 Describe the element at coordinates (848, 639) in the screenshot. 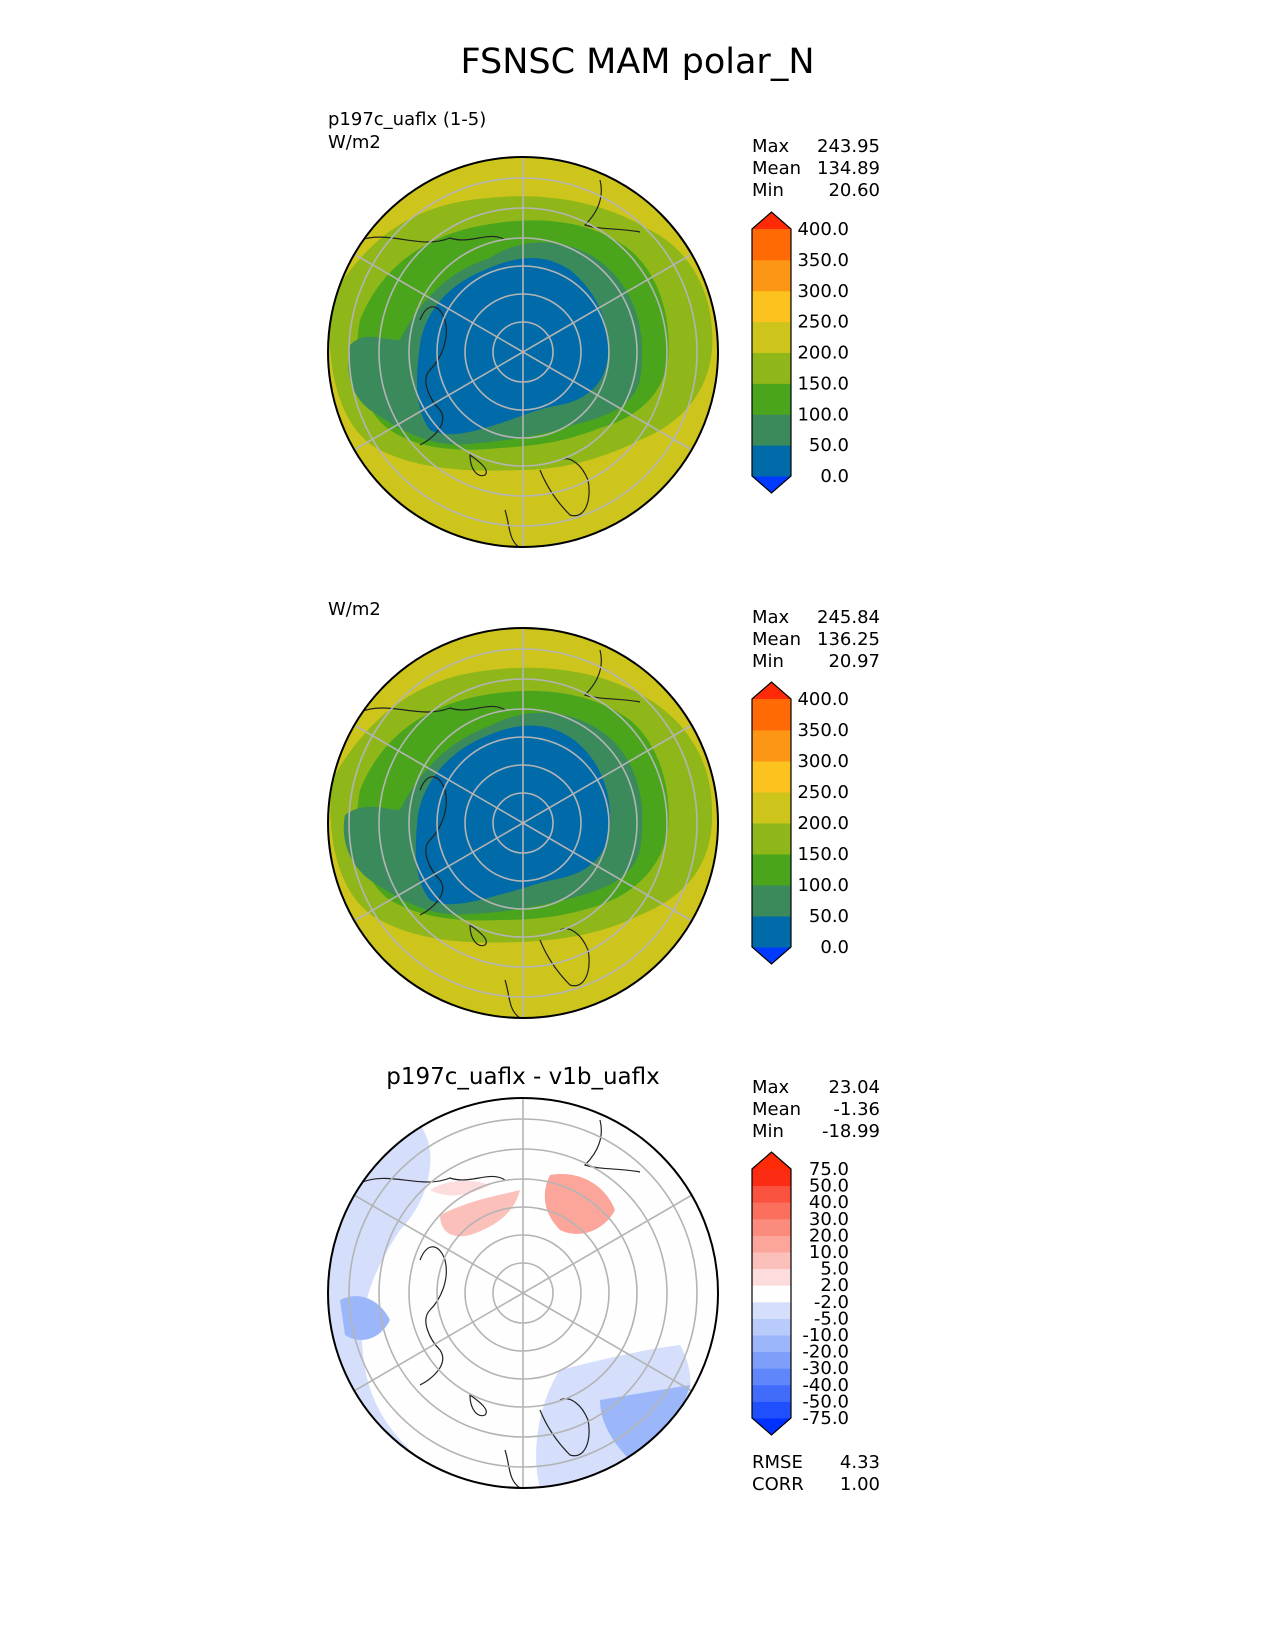

I see `stat-mean-value: 136.25` at that location.